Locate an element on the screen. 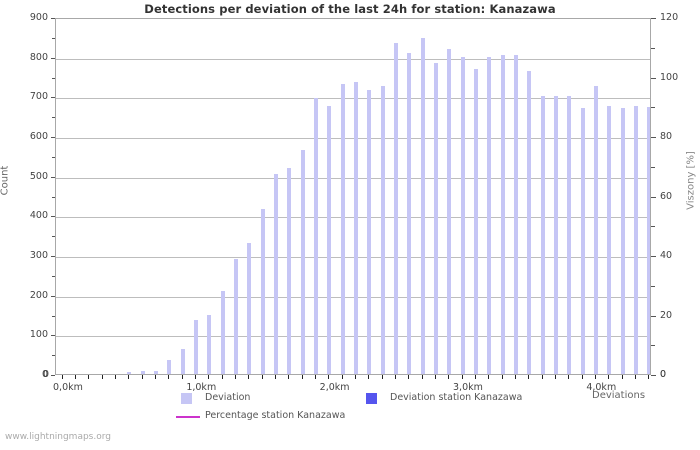 The image size is (700, 450). y-axis-left-tick-label: 800 is located at coordinates (38, 57).